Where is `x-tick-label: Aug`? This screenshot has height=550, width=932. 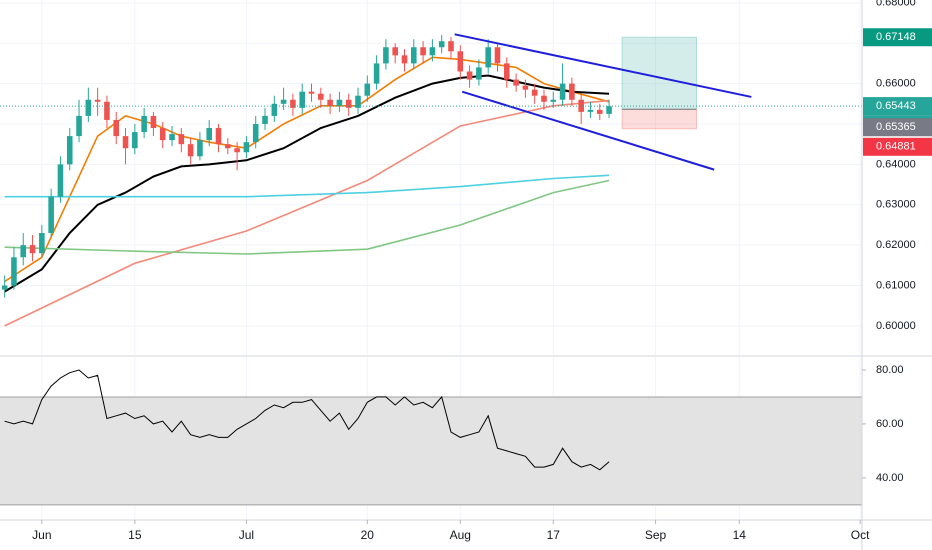
x-tick-label: Aug is located at coordinates (460, 535).